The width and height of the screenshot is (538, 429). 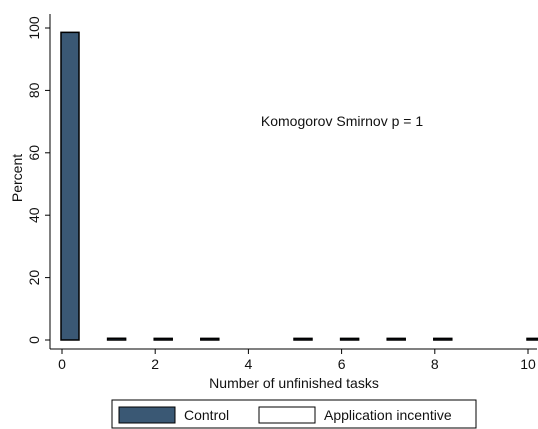 I want to click on x-tick-label: 10, so click(x=528, y=364).